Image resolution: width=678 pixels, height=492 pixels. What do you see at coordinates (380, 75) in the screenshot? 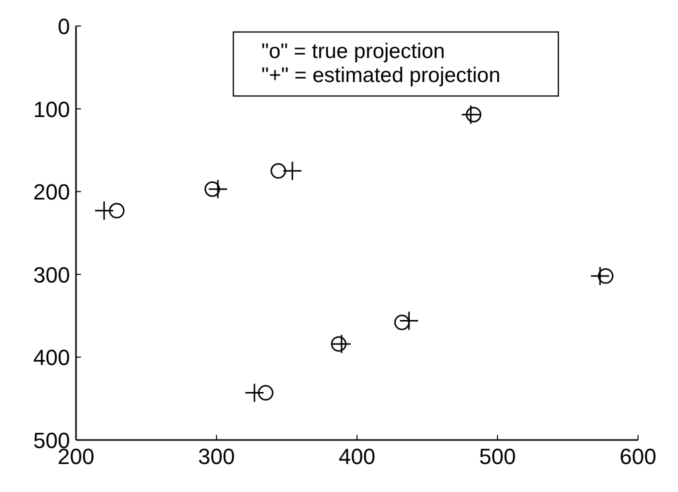
I see `series-label: "+" = estimated projection` at bounding box center [380, 75].